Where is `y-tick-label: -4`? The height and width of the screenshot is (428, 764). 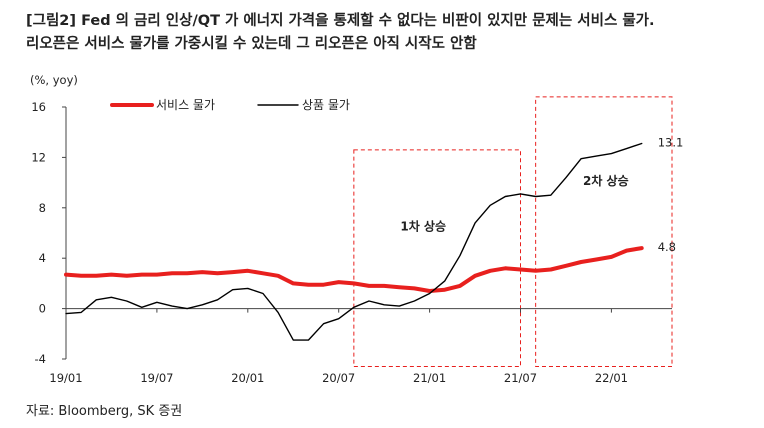
y-tick-label: -4 is located at coordinates (40, 359).